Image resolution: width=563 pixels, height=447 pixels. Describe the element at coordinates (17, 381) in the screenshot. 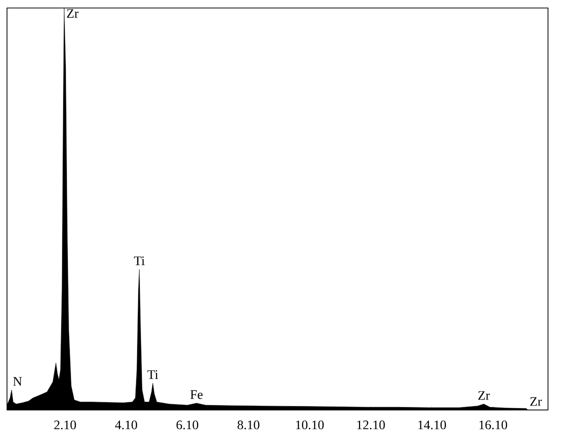

I see `annotation: N` at that location.